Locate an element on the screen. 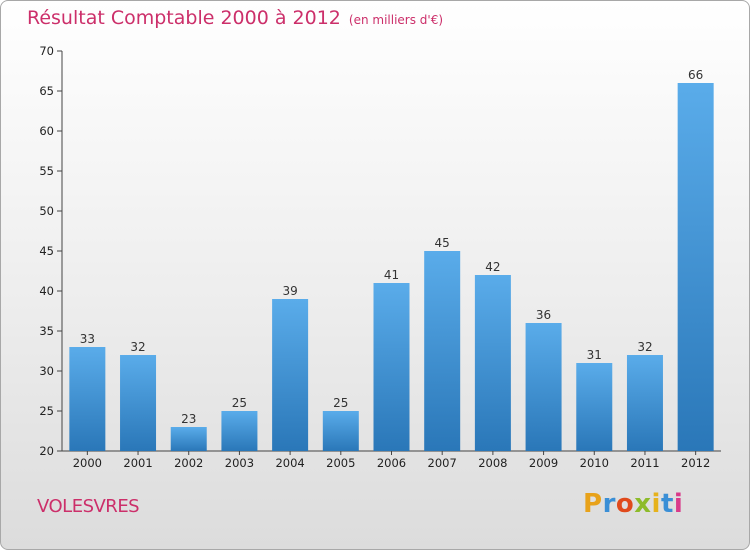  x-tick-label: 2005 is located at coordinates (340, 463).